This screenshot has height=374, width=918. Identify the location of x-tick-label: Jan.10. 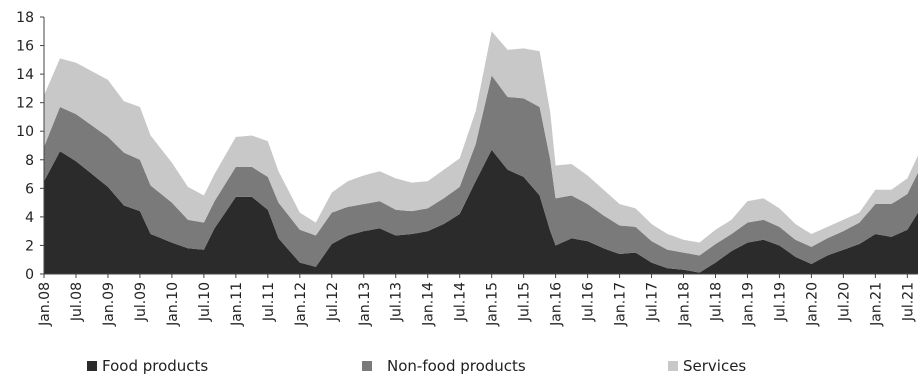
(173, 304).